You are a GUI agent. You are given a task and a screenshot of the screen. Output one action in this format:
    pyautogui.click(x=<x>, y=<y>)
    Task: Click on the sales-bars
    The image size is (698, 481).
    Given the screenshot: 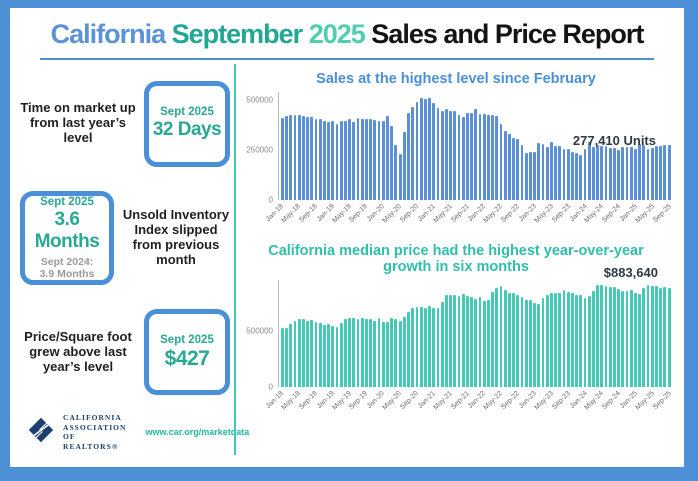 What is the action you would take?
    pyautogui.click(x=476, y=146)
    